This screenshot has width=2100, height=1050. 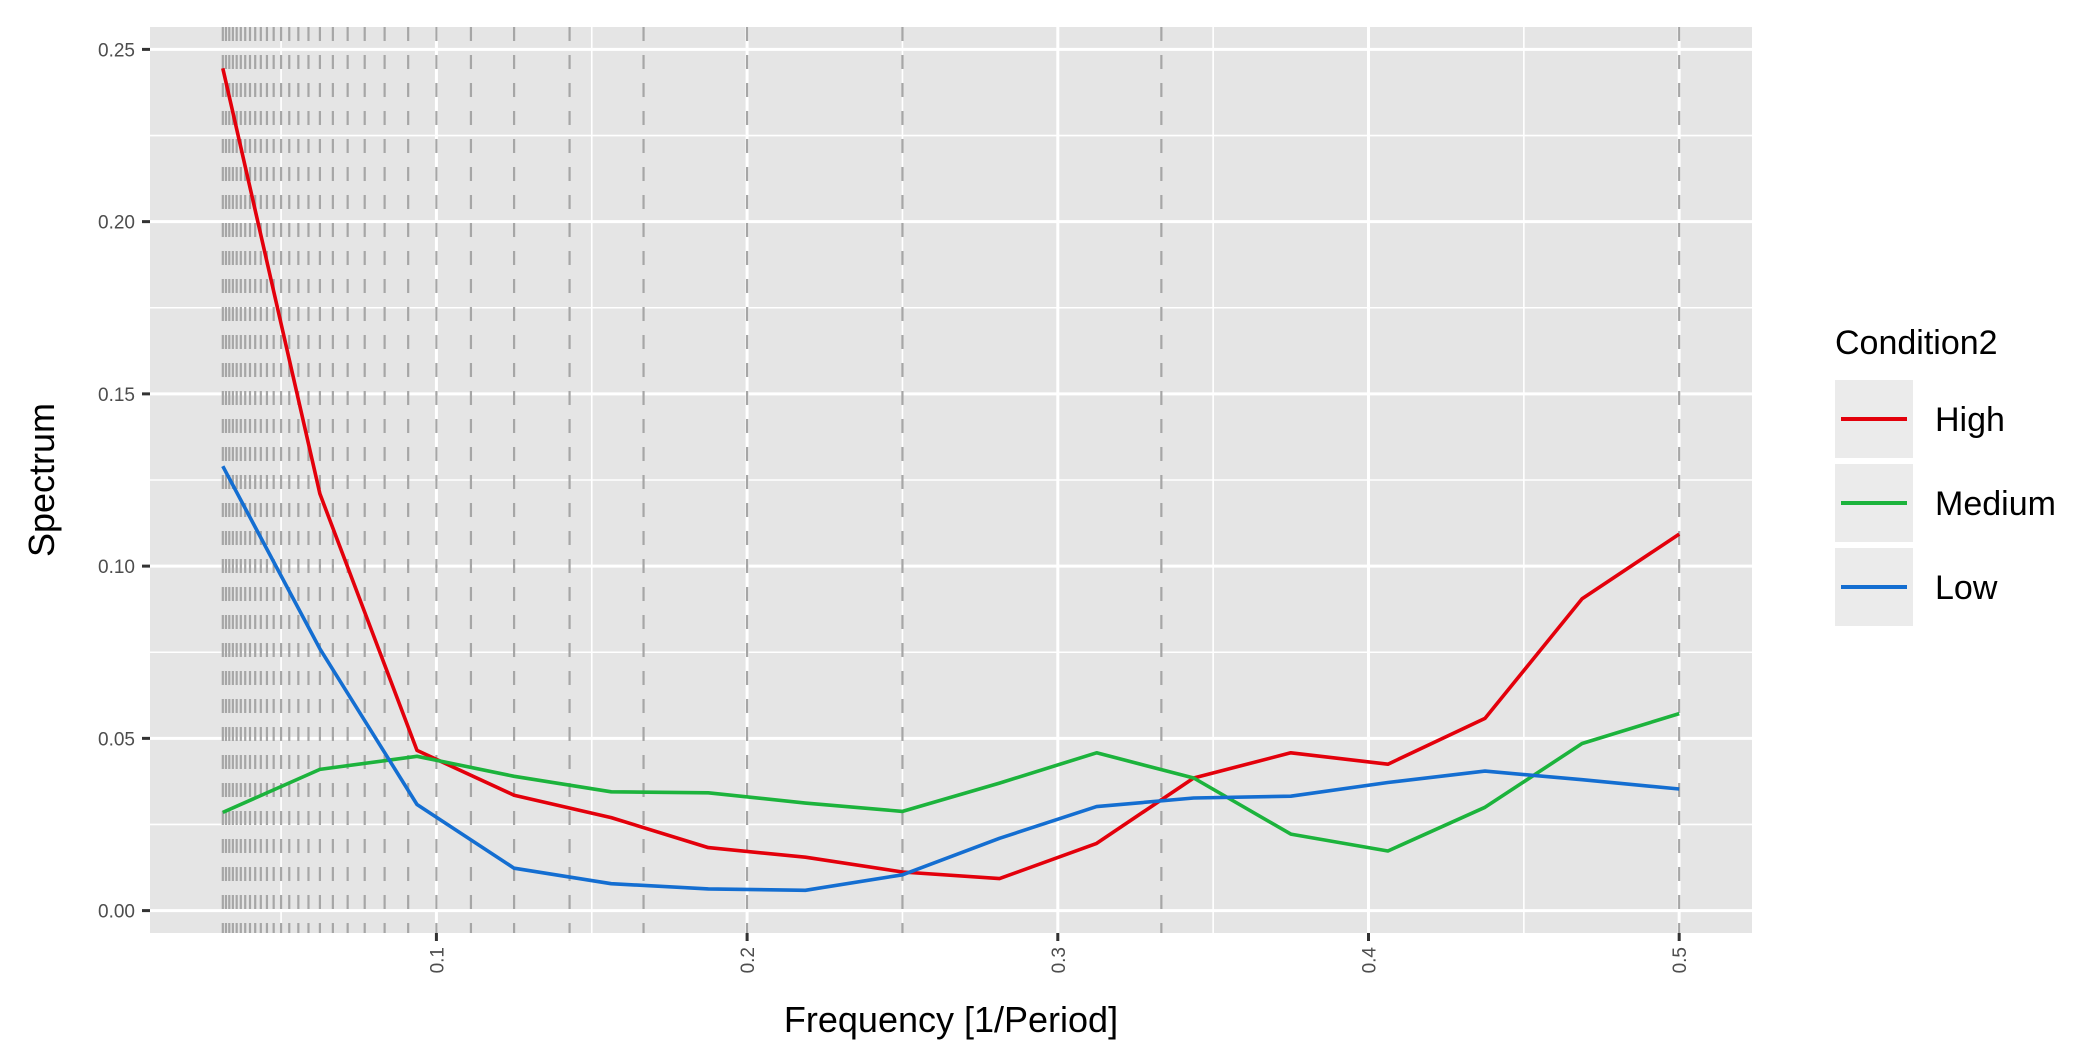 What do you see at coordinates (41, 480) in the screenshot?
I see `y-axis-title: Spectrum` at bounding box center [41, 480].